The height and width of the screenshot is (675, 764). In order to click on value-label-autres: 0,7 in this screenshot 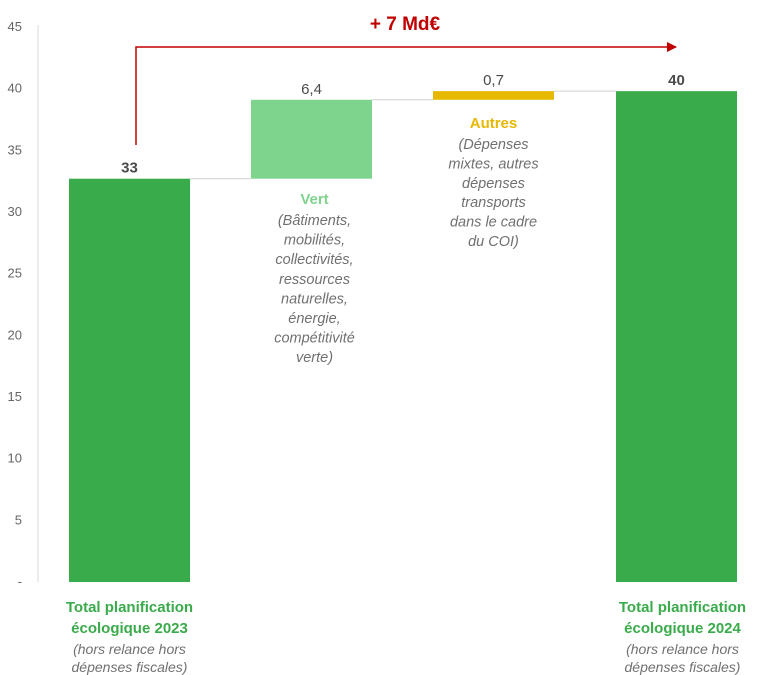, I will do `click(493, 80)`.